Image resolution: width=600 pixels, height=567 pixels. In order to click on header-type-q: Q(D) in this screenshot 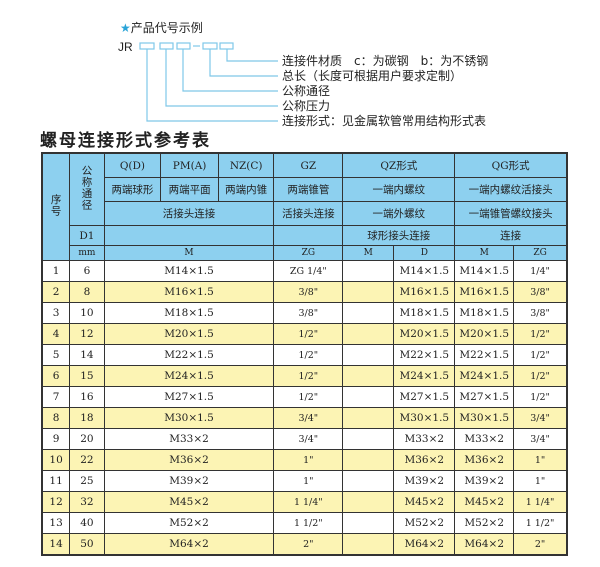, I will do `click(132, 165)`.